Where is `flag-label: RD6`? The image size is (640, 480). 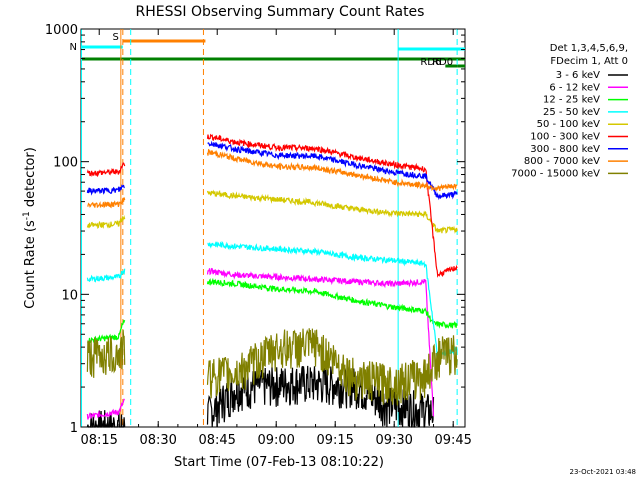
flag-label: RD6 is located at coordinates (430, 62).